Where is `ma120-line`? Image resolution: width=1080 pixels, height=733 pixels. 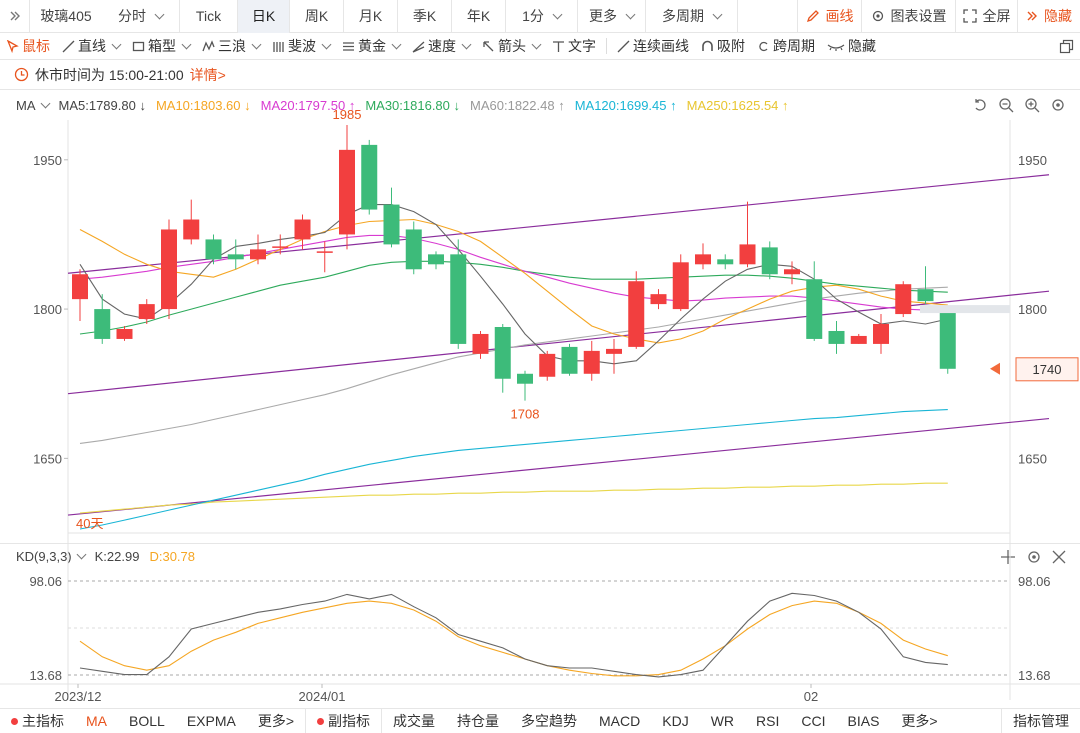
ma120-line is located at coordinates (513, 469).